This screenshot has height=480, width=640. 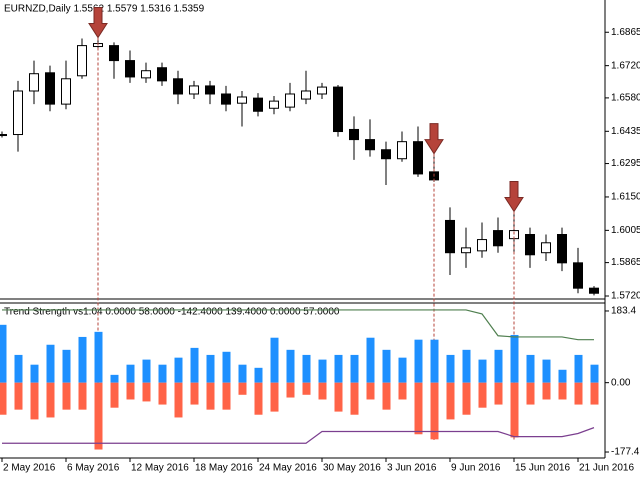 What do you see at coordinates (298, 435) in the screenshot?
I see `indicator-line` at bounding box center [298, 435].